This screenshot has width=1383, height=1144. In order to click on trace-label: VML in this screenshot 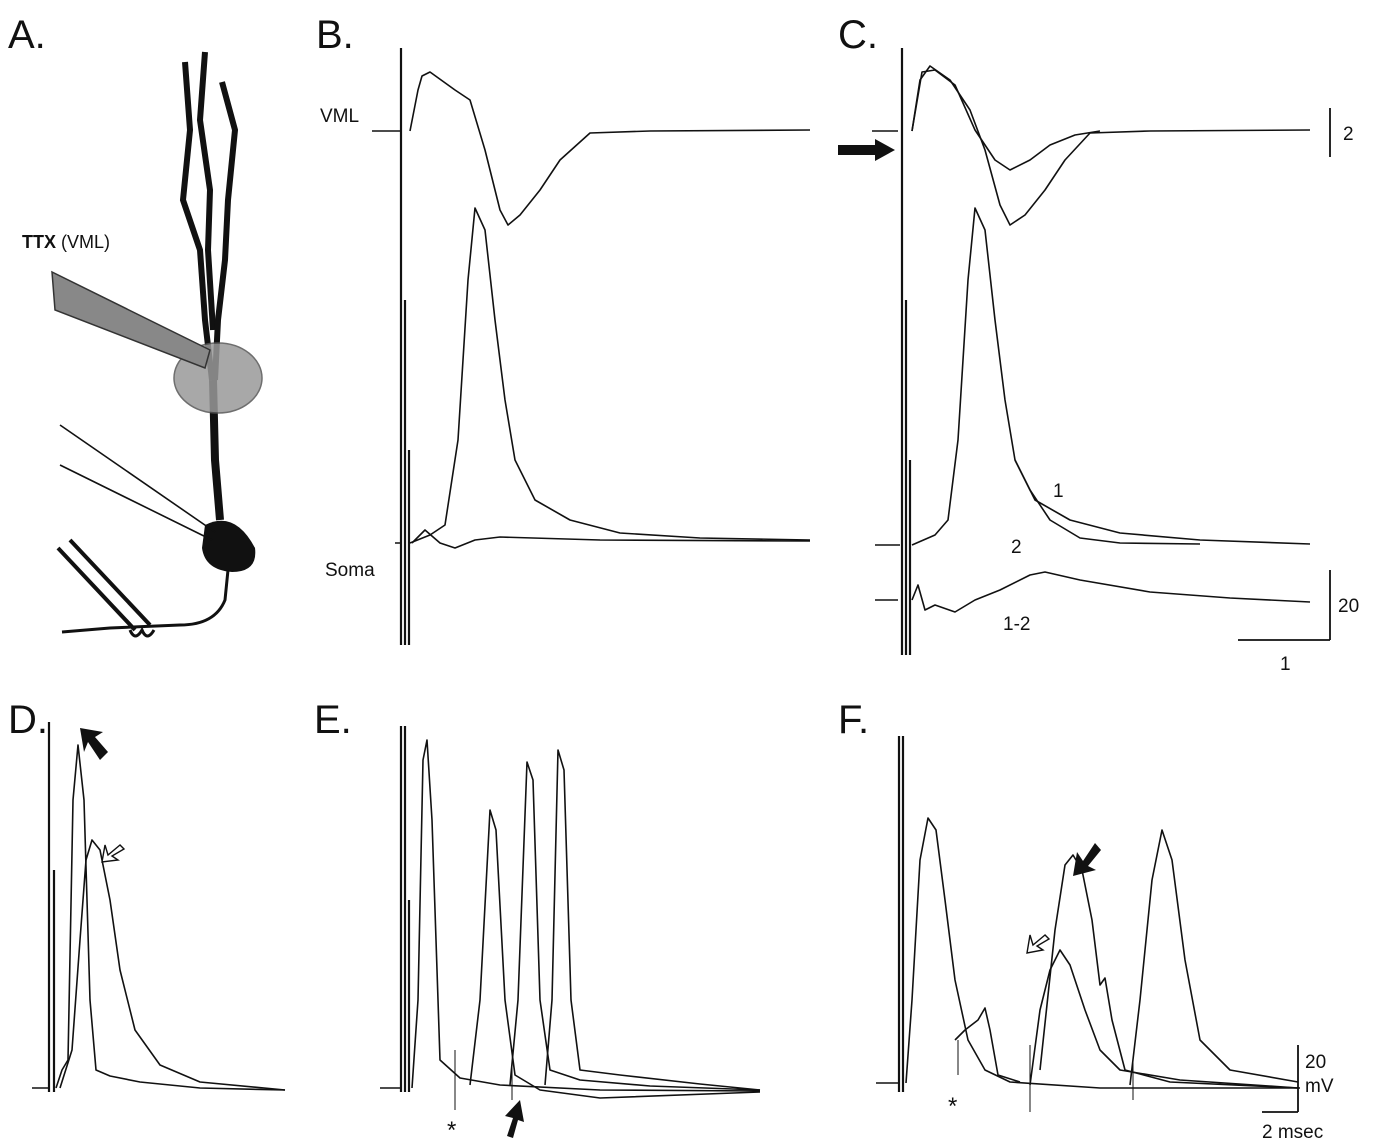, I will do `click(339, 116)`.